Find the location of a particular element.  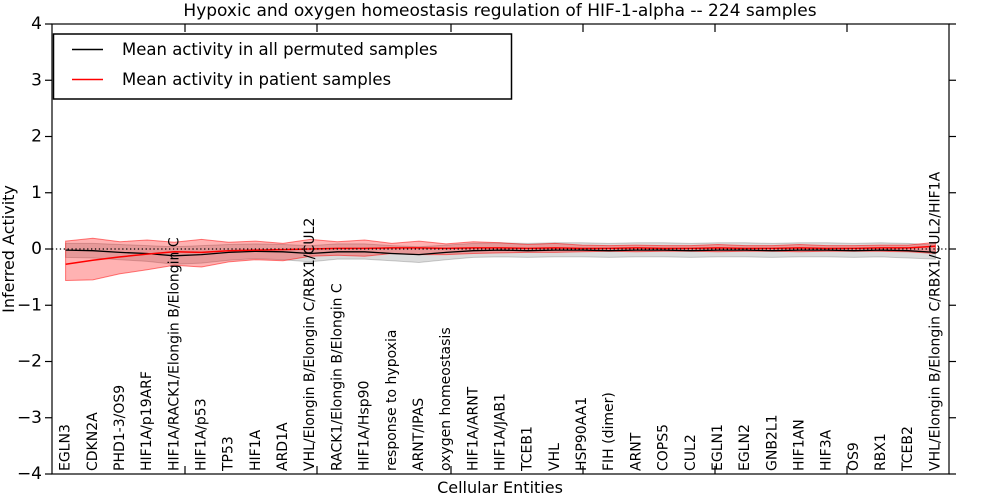

x-category-label: response to hypoxia is located at coordinates (392, 400).